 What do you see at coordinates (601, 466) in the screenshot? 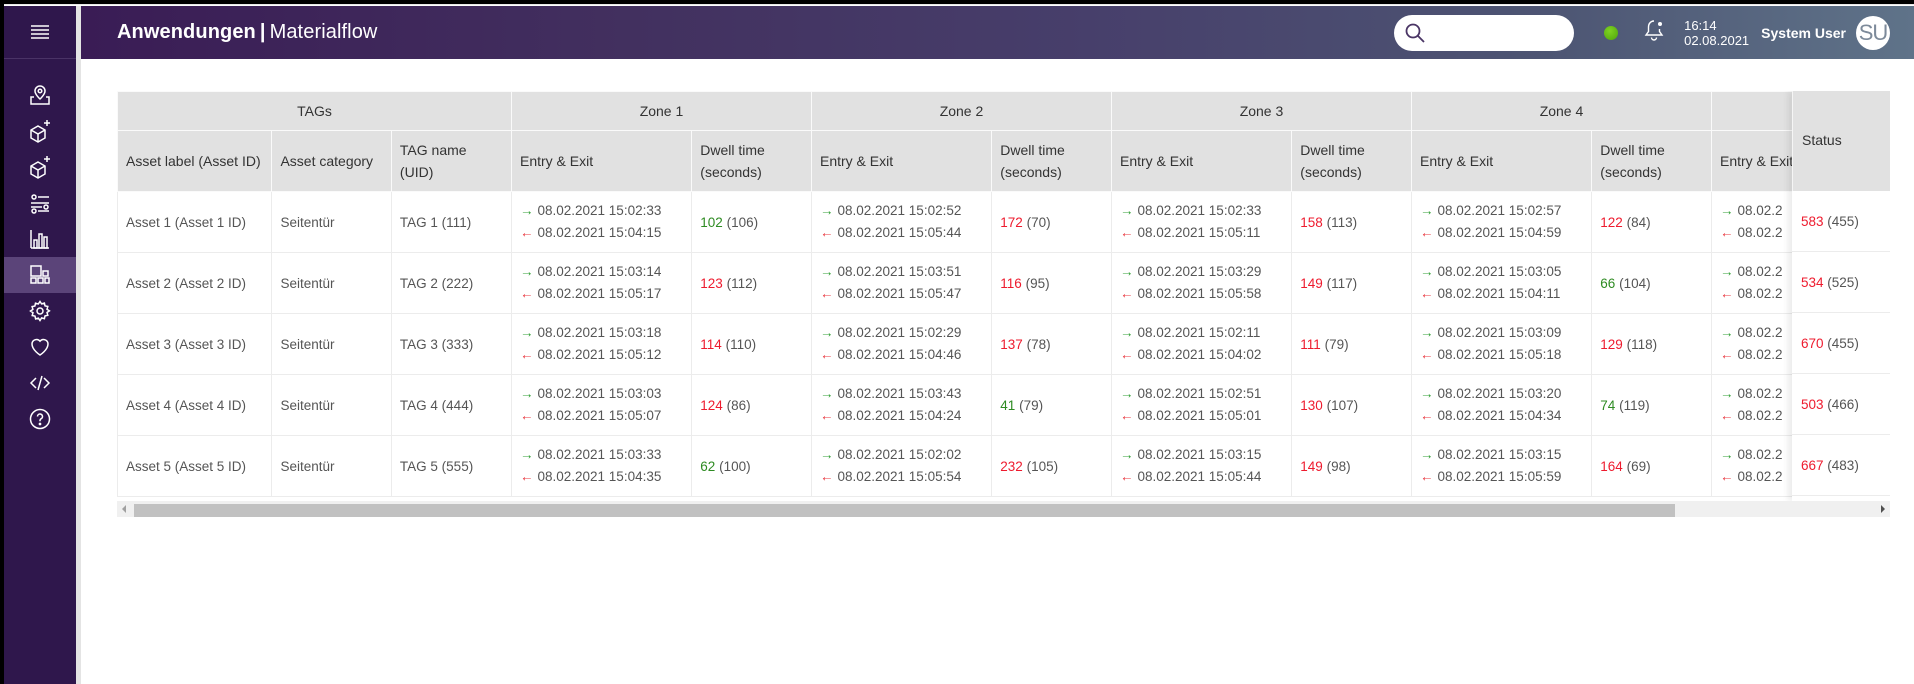
I see `cell-zone1-entry-exit: → 08.02.2021 15:03:33 ← 08.02.2021 15:04:35` at bounding box center [601, 466].